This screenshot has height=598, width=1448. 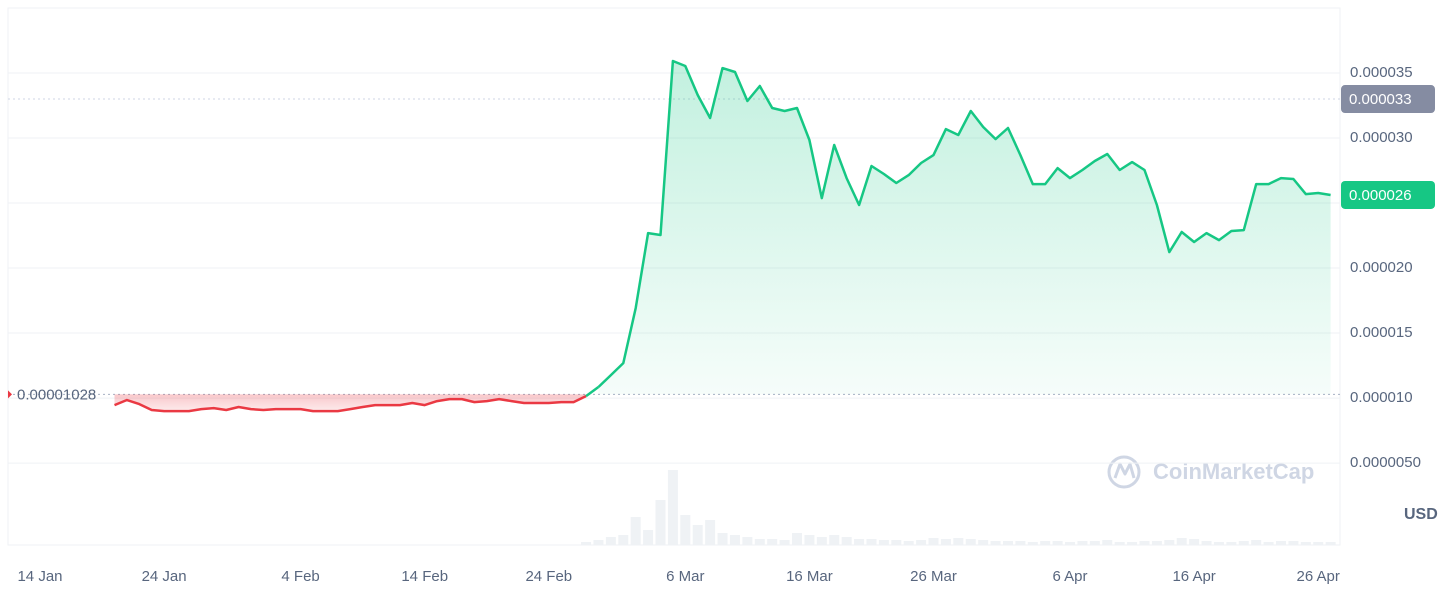 I want to click on watermark: CoinMarketCap, so click(x=1210, y=472).